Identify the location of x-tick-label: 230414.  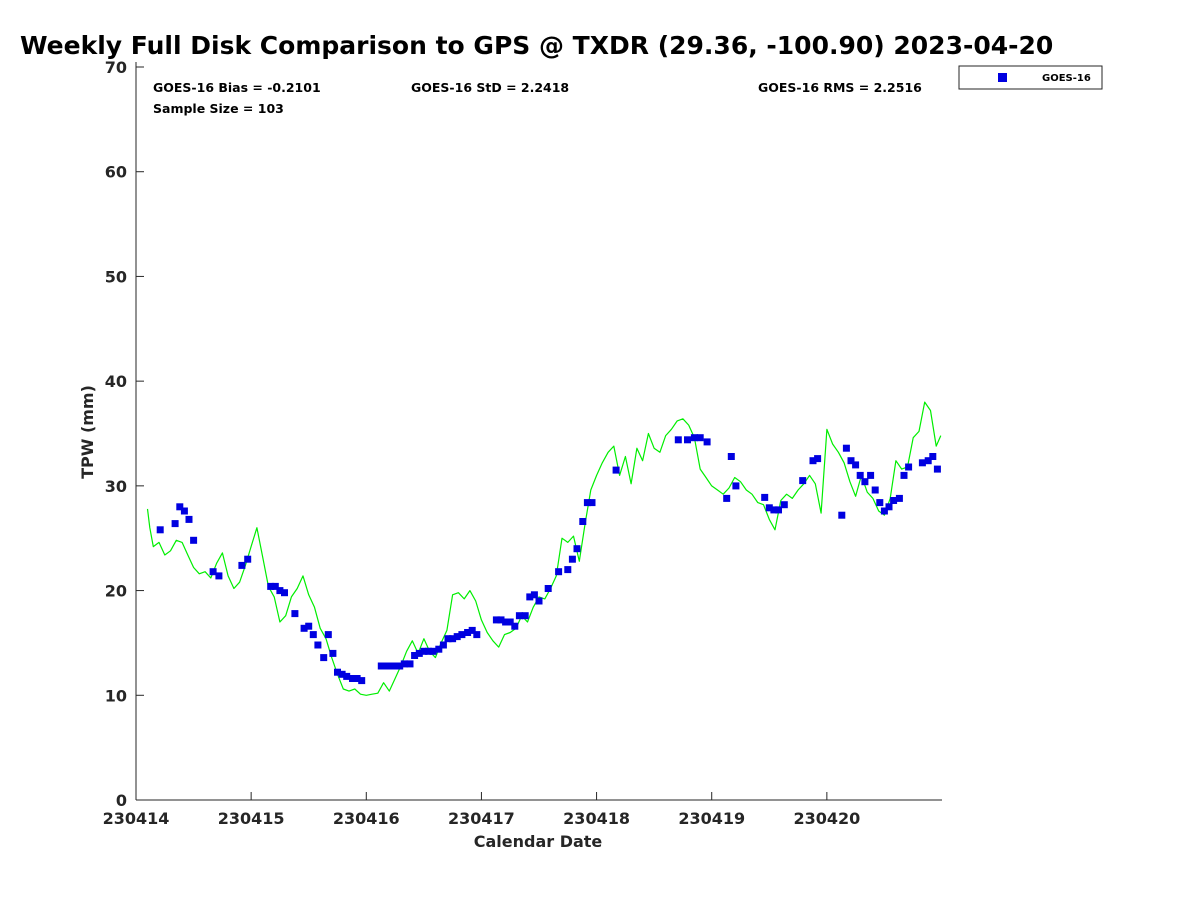
(136, 818).